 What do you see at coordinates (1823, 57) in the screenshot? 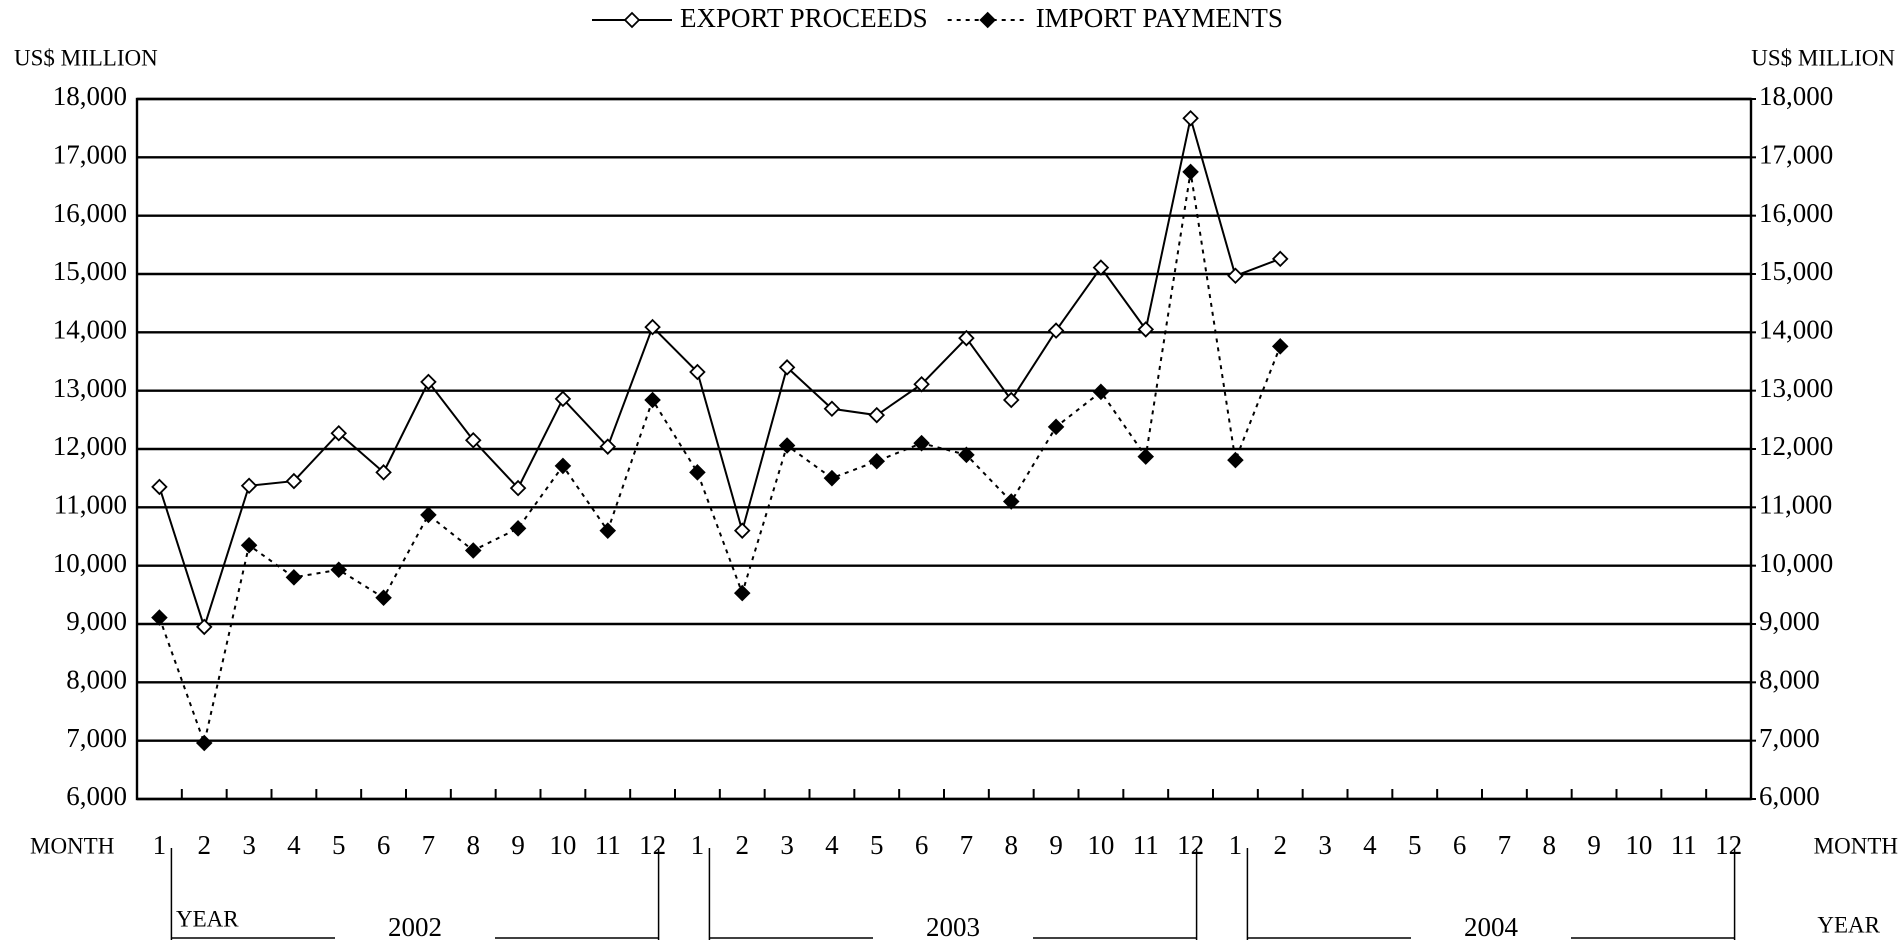
I see `y2-axis-label: US$ MILLION` at bounding box center [1823, 57].